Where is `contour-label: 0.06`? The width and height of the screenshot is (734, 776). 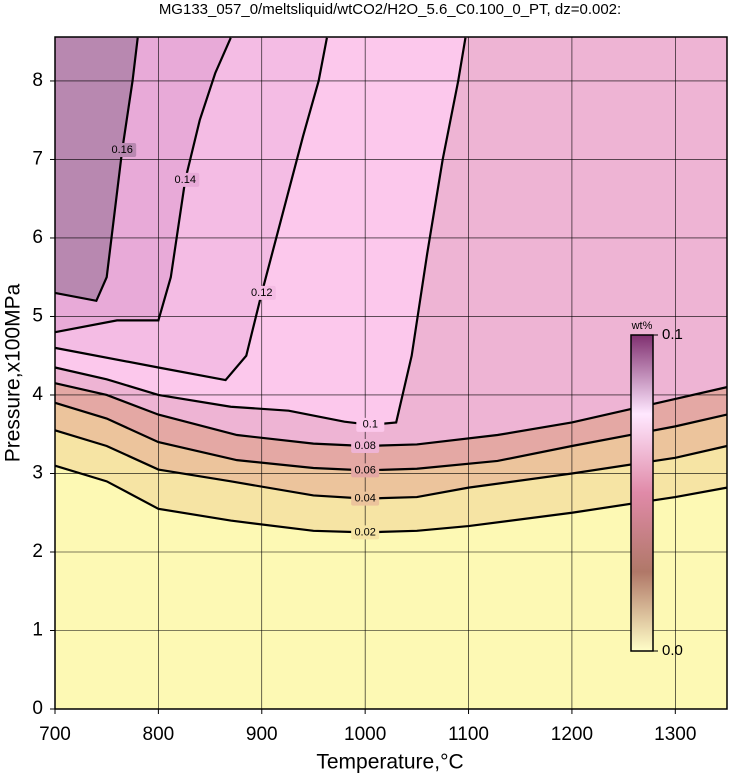
contour-label: 0.06 is located at coordinates (364, 470).